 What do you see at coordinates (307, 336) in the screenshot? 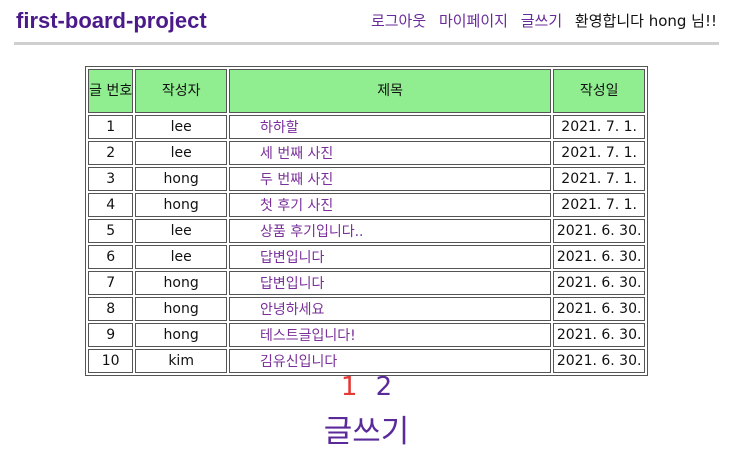
I see `post-title-link: 테스트글입니다!` at bounding box center [307, 336].